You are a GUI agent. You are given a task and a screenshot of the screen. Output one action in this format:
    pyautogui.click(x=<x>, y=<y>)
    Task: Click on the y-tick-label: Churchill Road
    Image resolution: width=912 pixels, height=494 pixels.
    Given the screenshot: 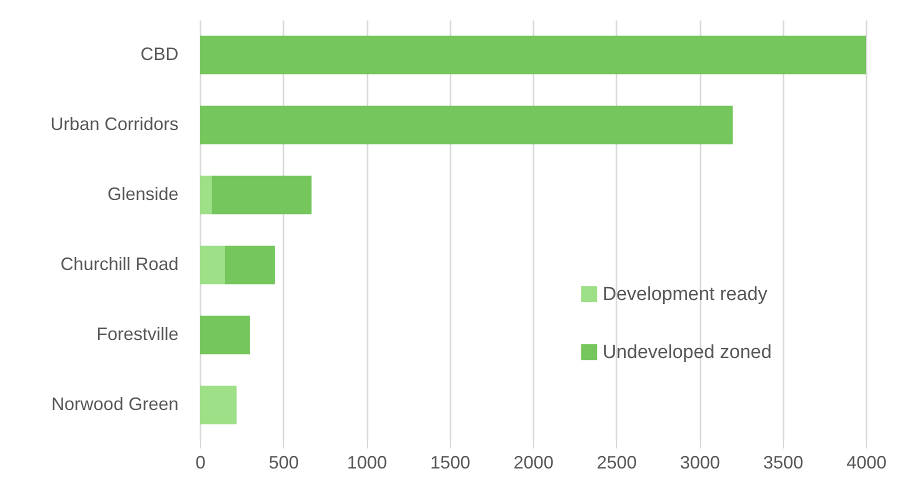 What is the action you would take?
    pyautogui.click(x=119, y=264)
    